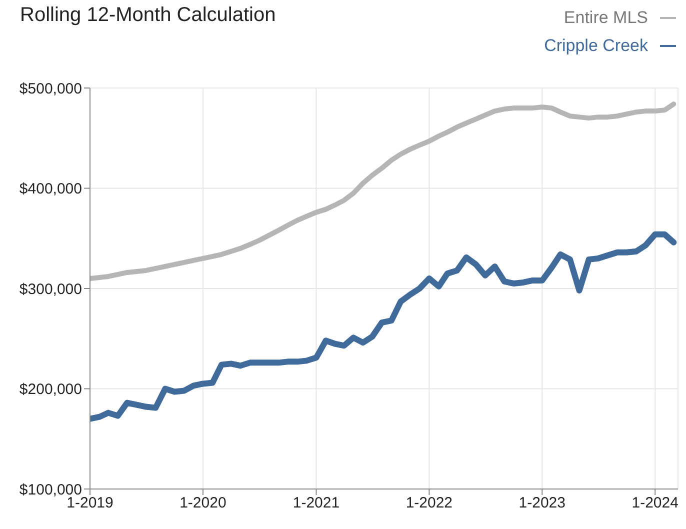 The height and width of the screenshot is (529, 686). I want to click on legend-label: Cripple Creek, so click(596, 46).